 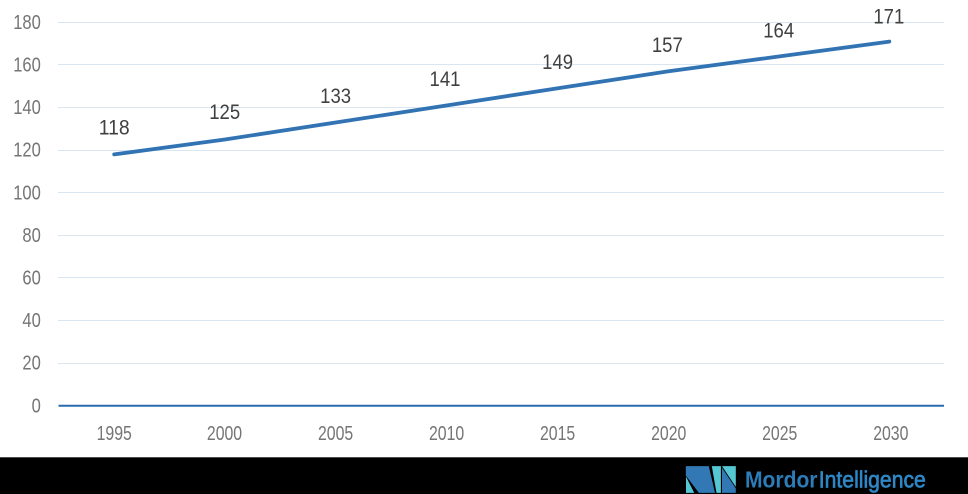 What do you see at coordinates (31, 236) in the screenshot?
I see `svg-text: 80` at bounding box center [31, 236].